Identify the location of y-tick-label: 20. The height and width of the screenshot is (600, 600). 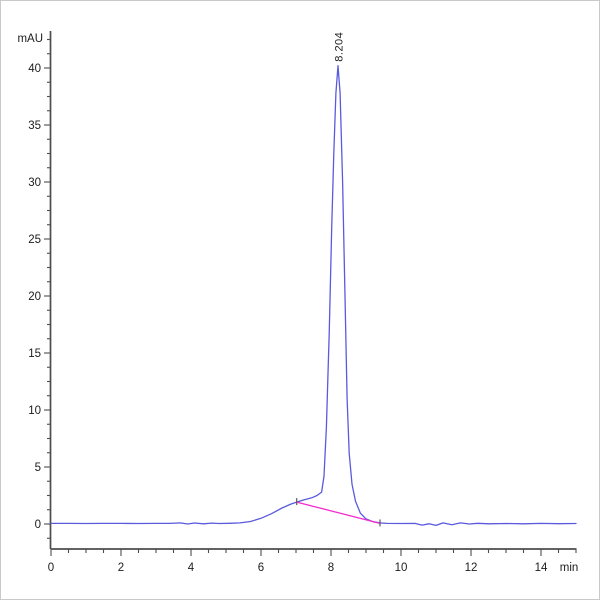
(34, 297).